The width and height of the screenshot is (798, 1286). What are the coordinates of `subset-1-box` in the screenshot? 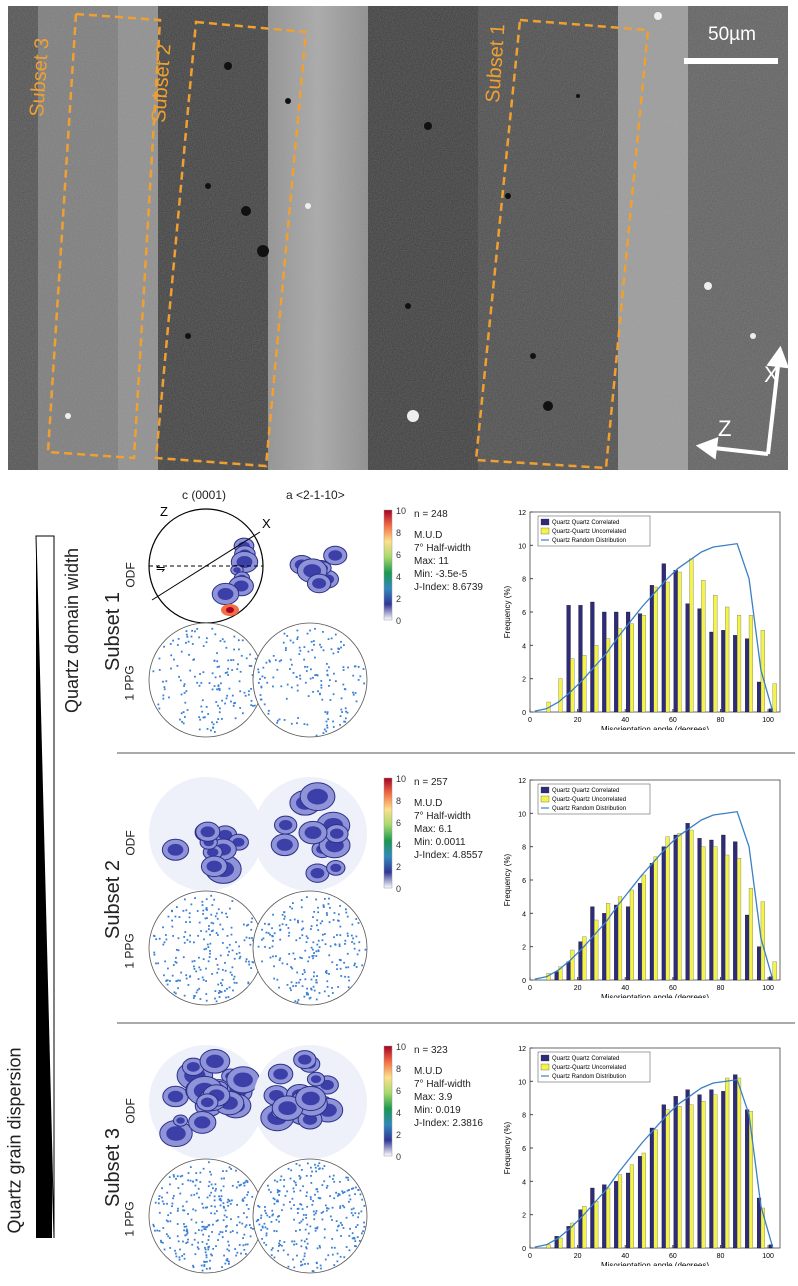 It's located at (562, 244).